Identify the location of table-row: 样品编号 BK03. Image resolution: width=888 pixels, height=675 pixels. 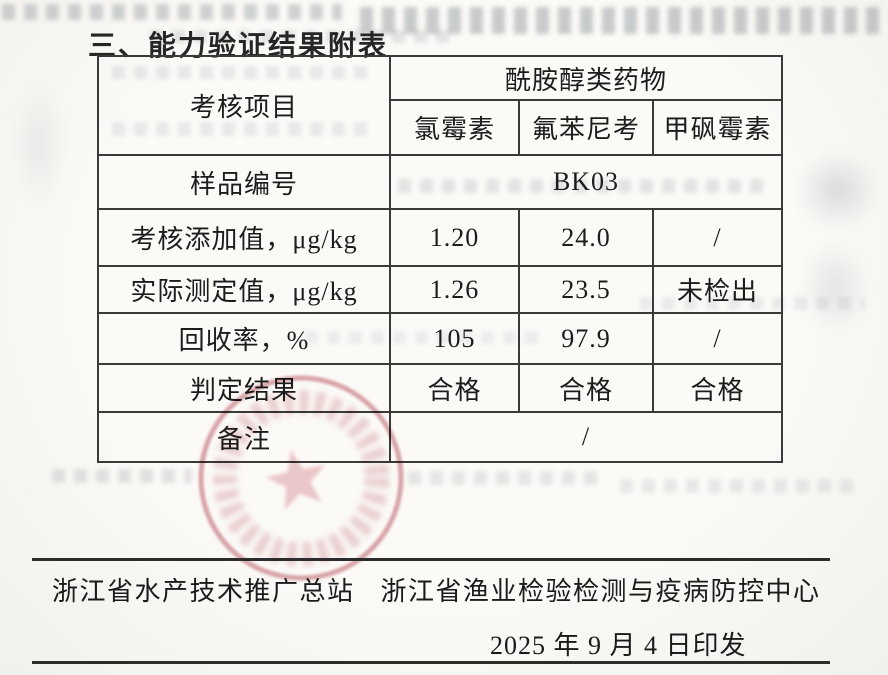
(440, 182).